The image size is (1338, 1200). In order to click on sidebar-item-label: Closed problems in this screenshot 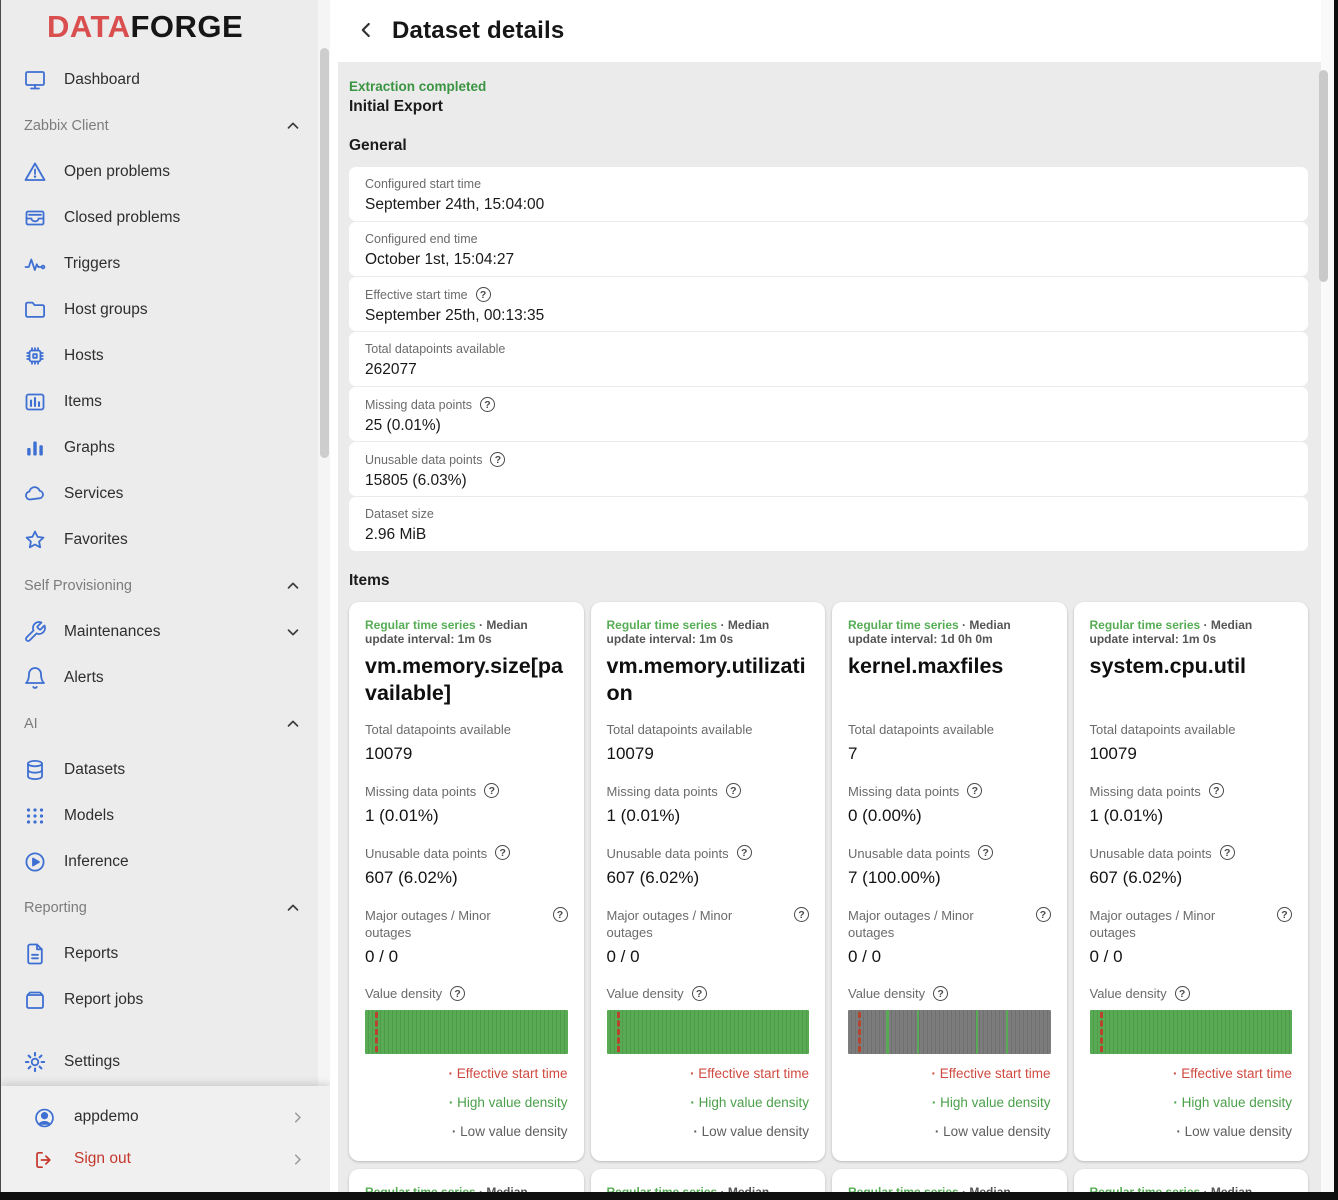, I will do `click(122, 217)`.